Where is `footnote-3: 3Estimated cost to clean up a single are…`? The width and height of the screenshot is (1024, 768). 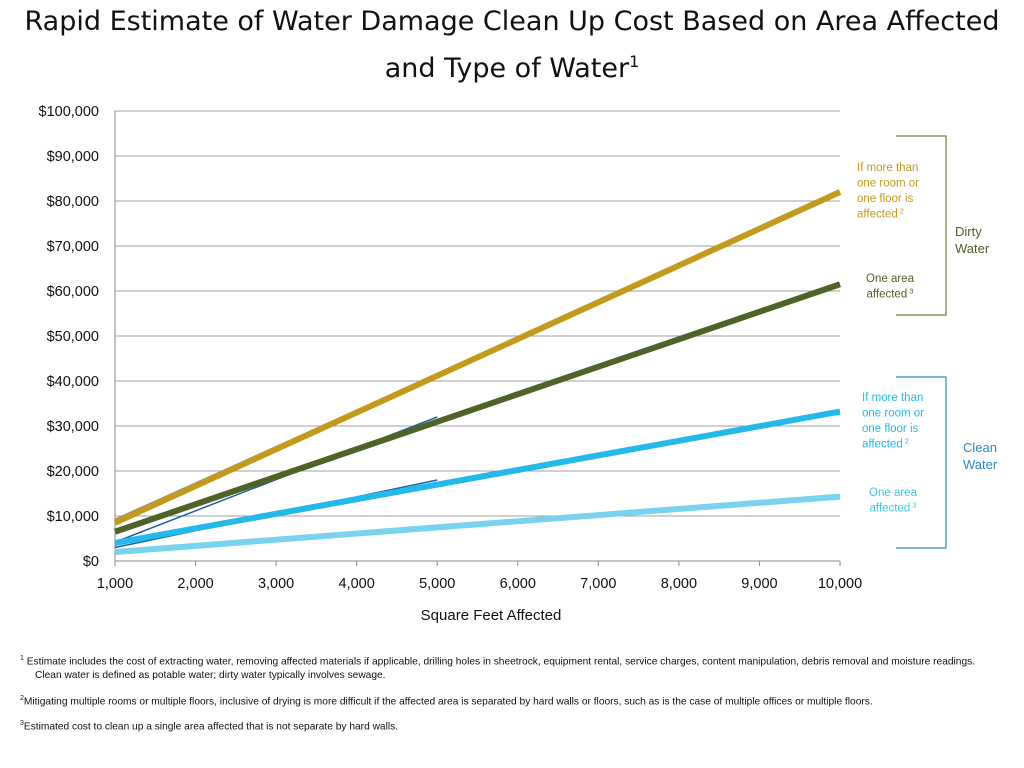 footnote-3: 3Estimated cost to clean up a single are… is located at coordinates (209, 725).